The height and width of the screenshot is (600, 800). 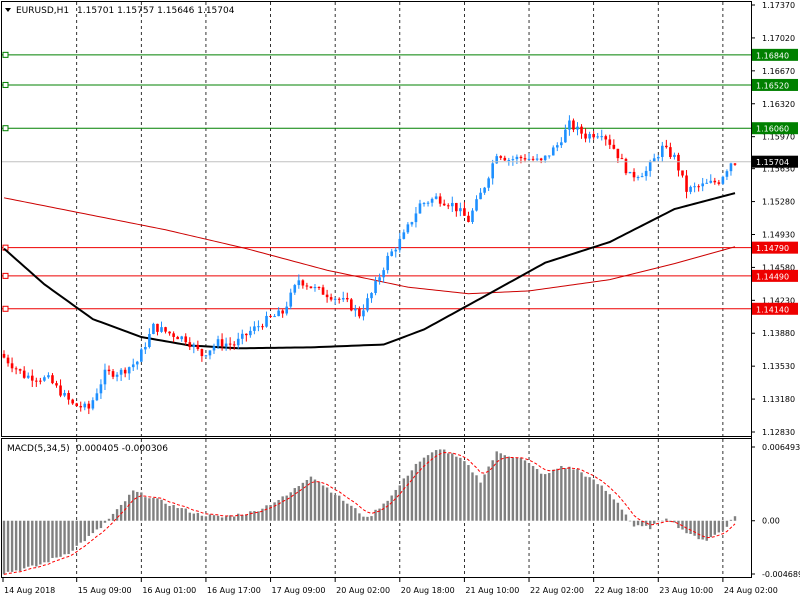 What do you see at coordinates (122, 449) in the screenshot?
I see `macd-values: 0.000405 -0.000306` at bounding box center [122, 449].